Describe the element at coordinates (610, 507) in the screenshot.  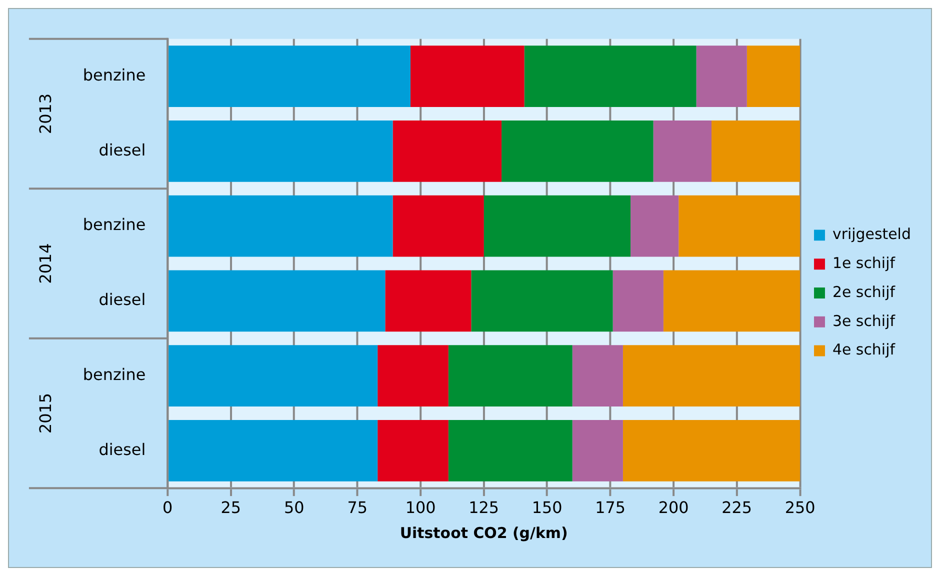
I see `x-tick-label: 175` at that location.